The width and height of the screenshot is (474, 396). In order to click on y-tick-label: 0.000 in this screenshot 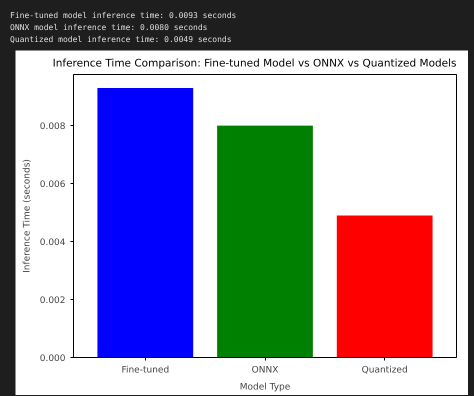, I will do `click(53, 359)`.